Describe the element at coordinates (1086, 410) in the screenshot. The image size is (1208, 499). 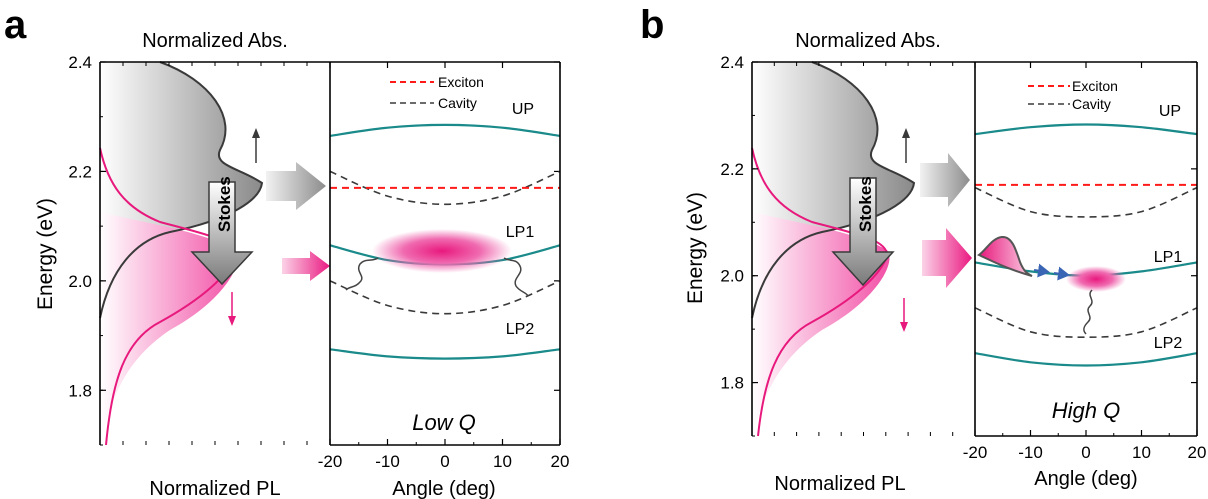
I see `quality-label: High Q` at that location.